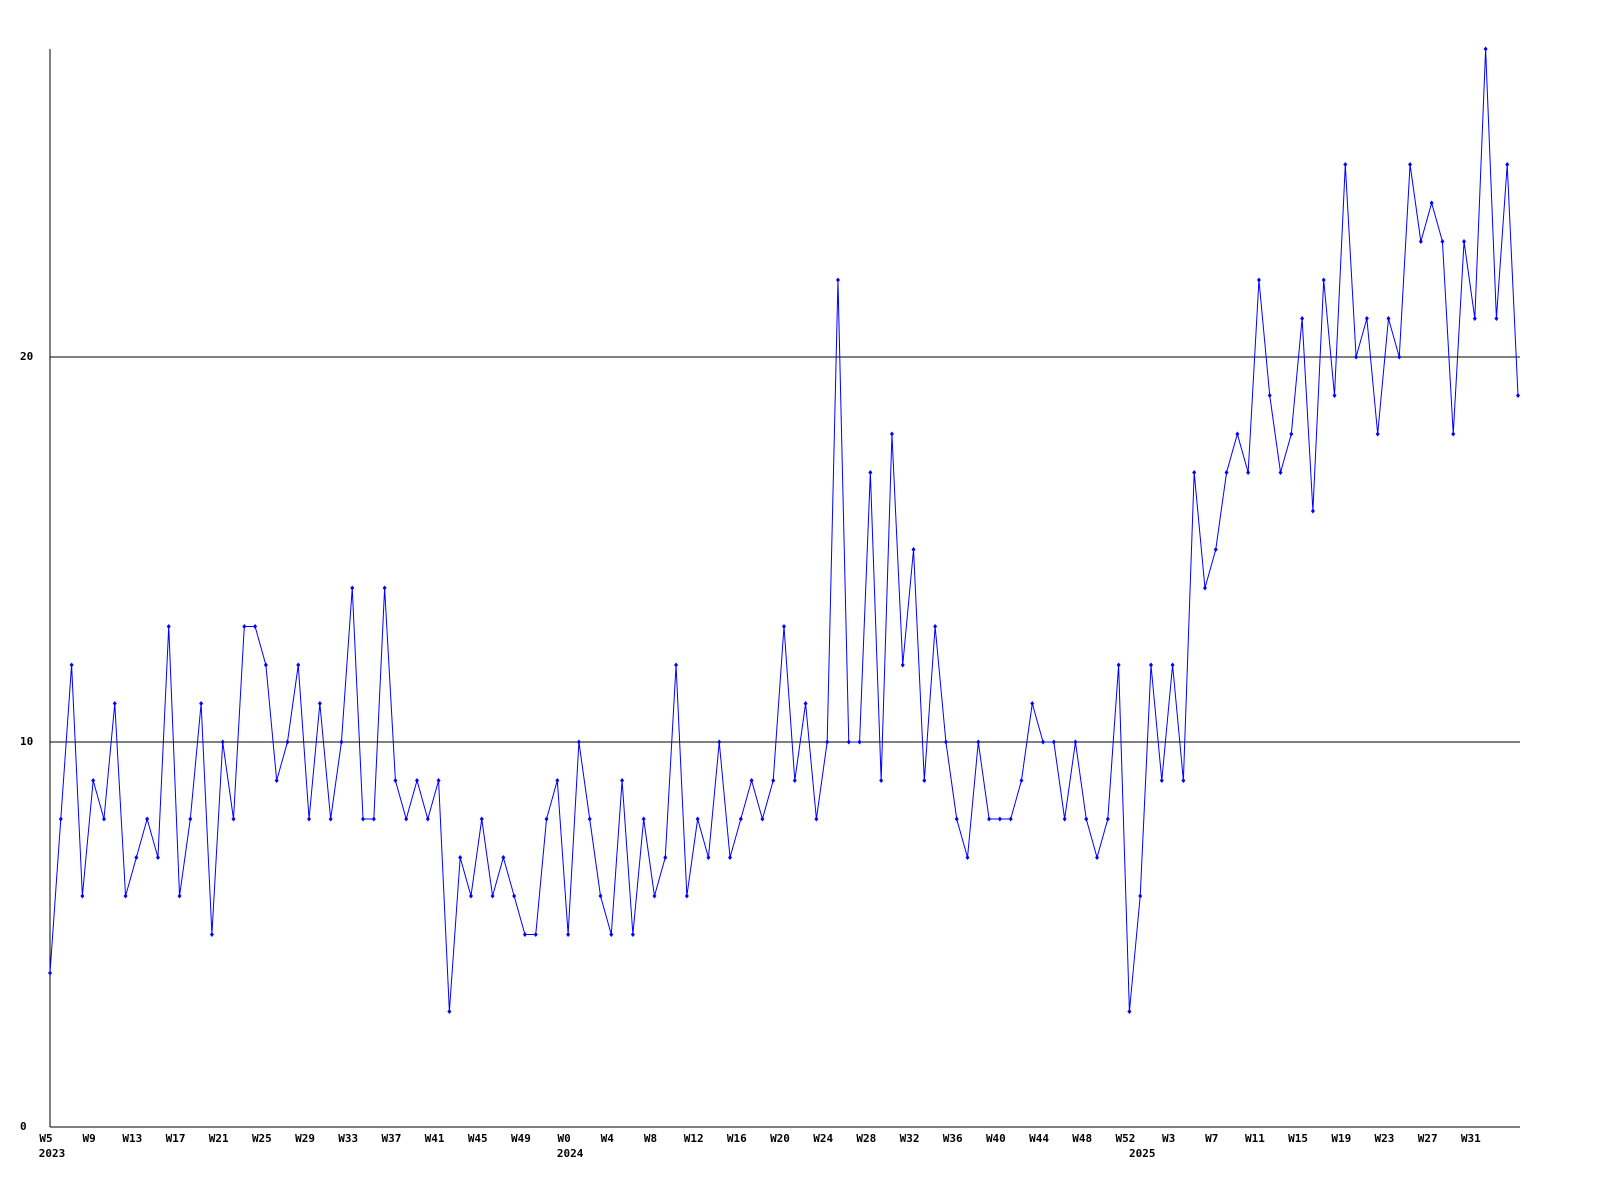  I want to click on y-tick-label: 10, so click(26, 741).